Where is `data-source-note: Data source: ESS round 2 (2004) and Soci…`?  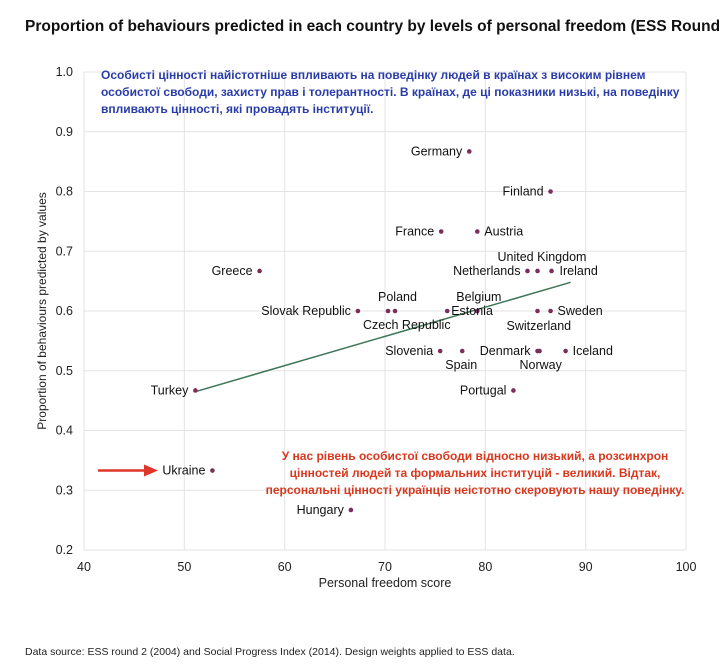 data-source-note: Data source: ESS round 2 (2004) and Soci… is located at coordinates (270, 652).